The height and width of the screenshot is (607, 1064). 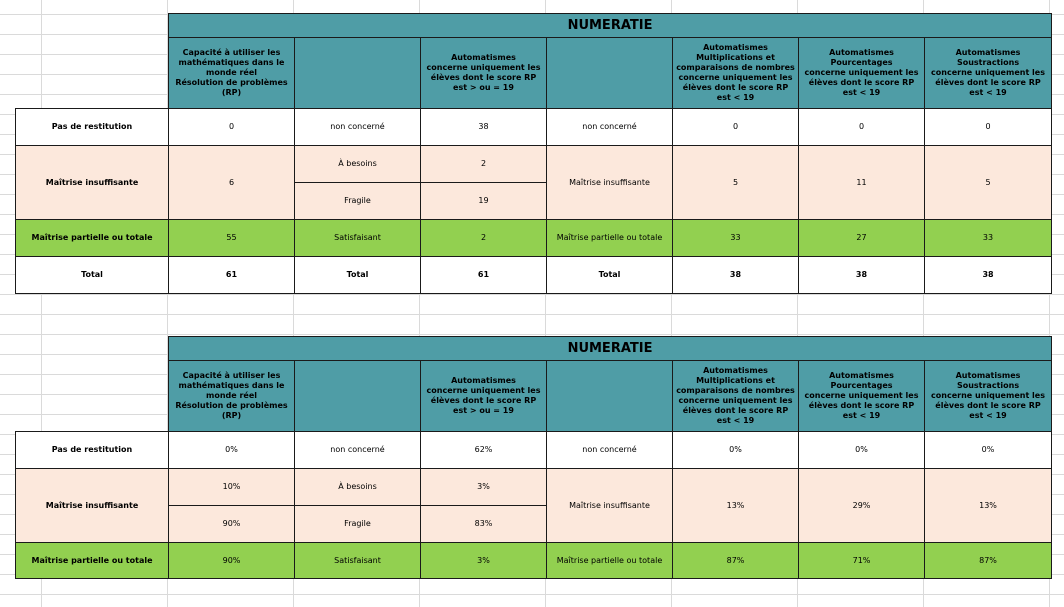 I want to click on cell: 71%, so click(x=861, y=560).